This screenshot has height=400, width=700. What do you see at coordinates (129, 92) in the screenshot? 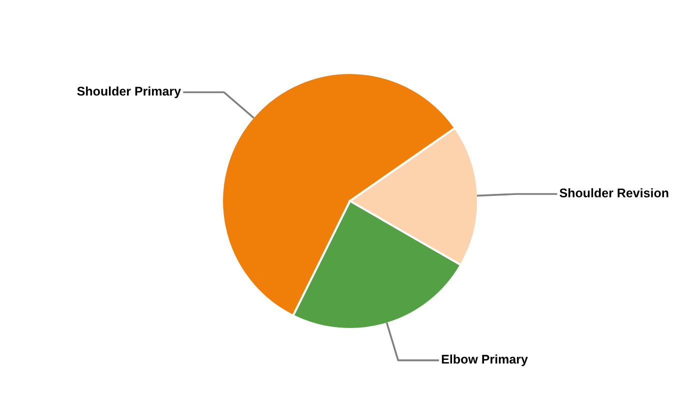
I see `slice-label: Shoulder Primary` at bounding box center [129, 92].